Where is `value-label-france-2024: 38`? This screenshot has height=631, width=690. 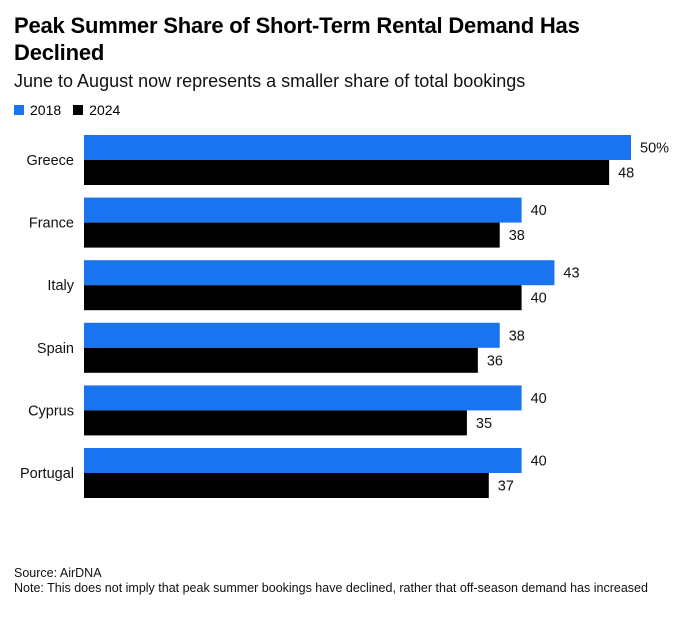
value-label-france-2024: 38 is located at coordinates (517, 236).